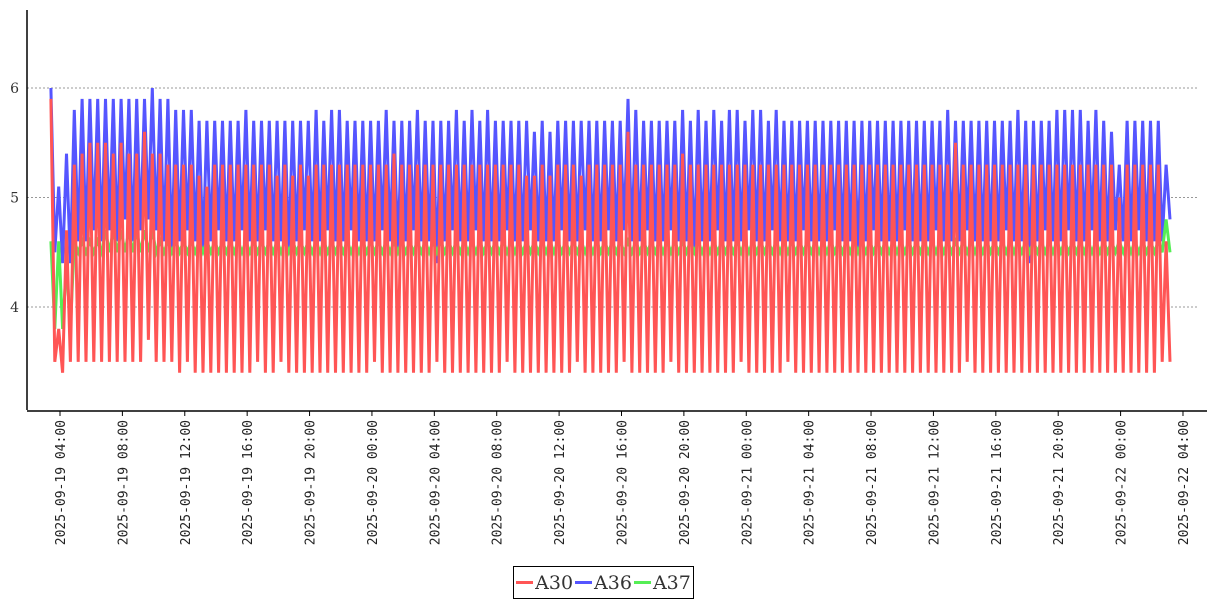 The width and height of the screenshot is (1207, 600). What do you see at coordinates (560, 482) in the screenshot?
I see `x-tick-label: 2025-09-20 12:00` at bounding box center [560, 482].